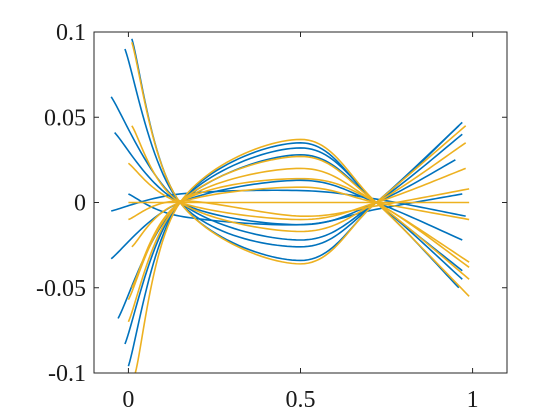  I want to click on y-tick-label: 0.1, so click(71, 33).